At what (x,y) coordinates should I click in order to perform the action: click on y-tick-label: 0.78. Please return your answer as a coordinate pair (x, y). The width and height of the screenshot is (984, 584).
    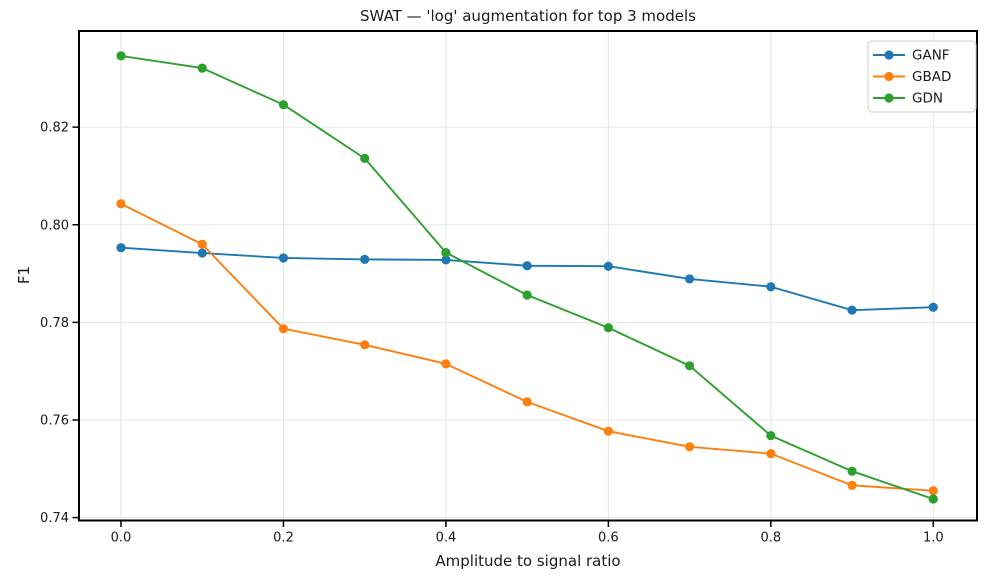
    Looking at the image, I should click on (54, 323).